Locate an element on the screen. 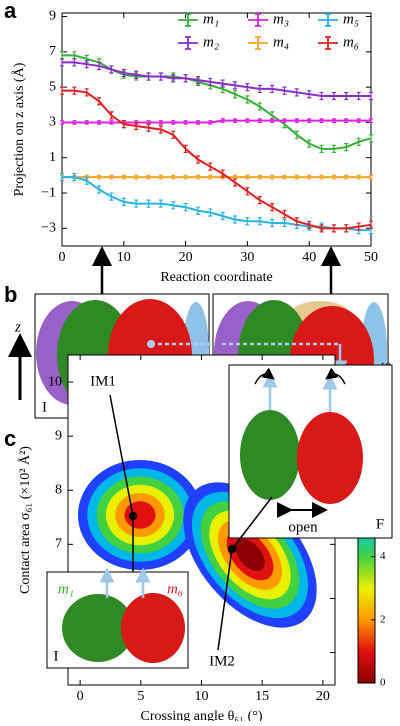  annotation: m₁ is located at coordinates (66, 589).